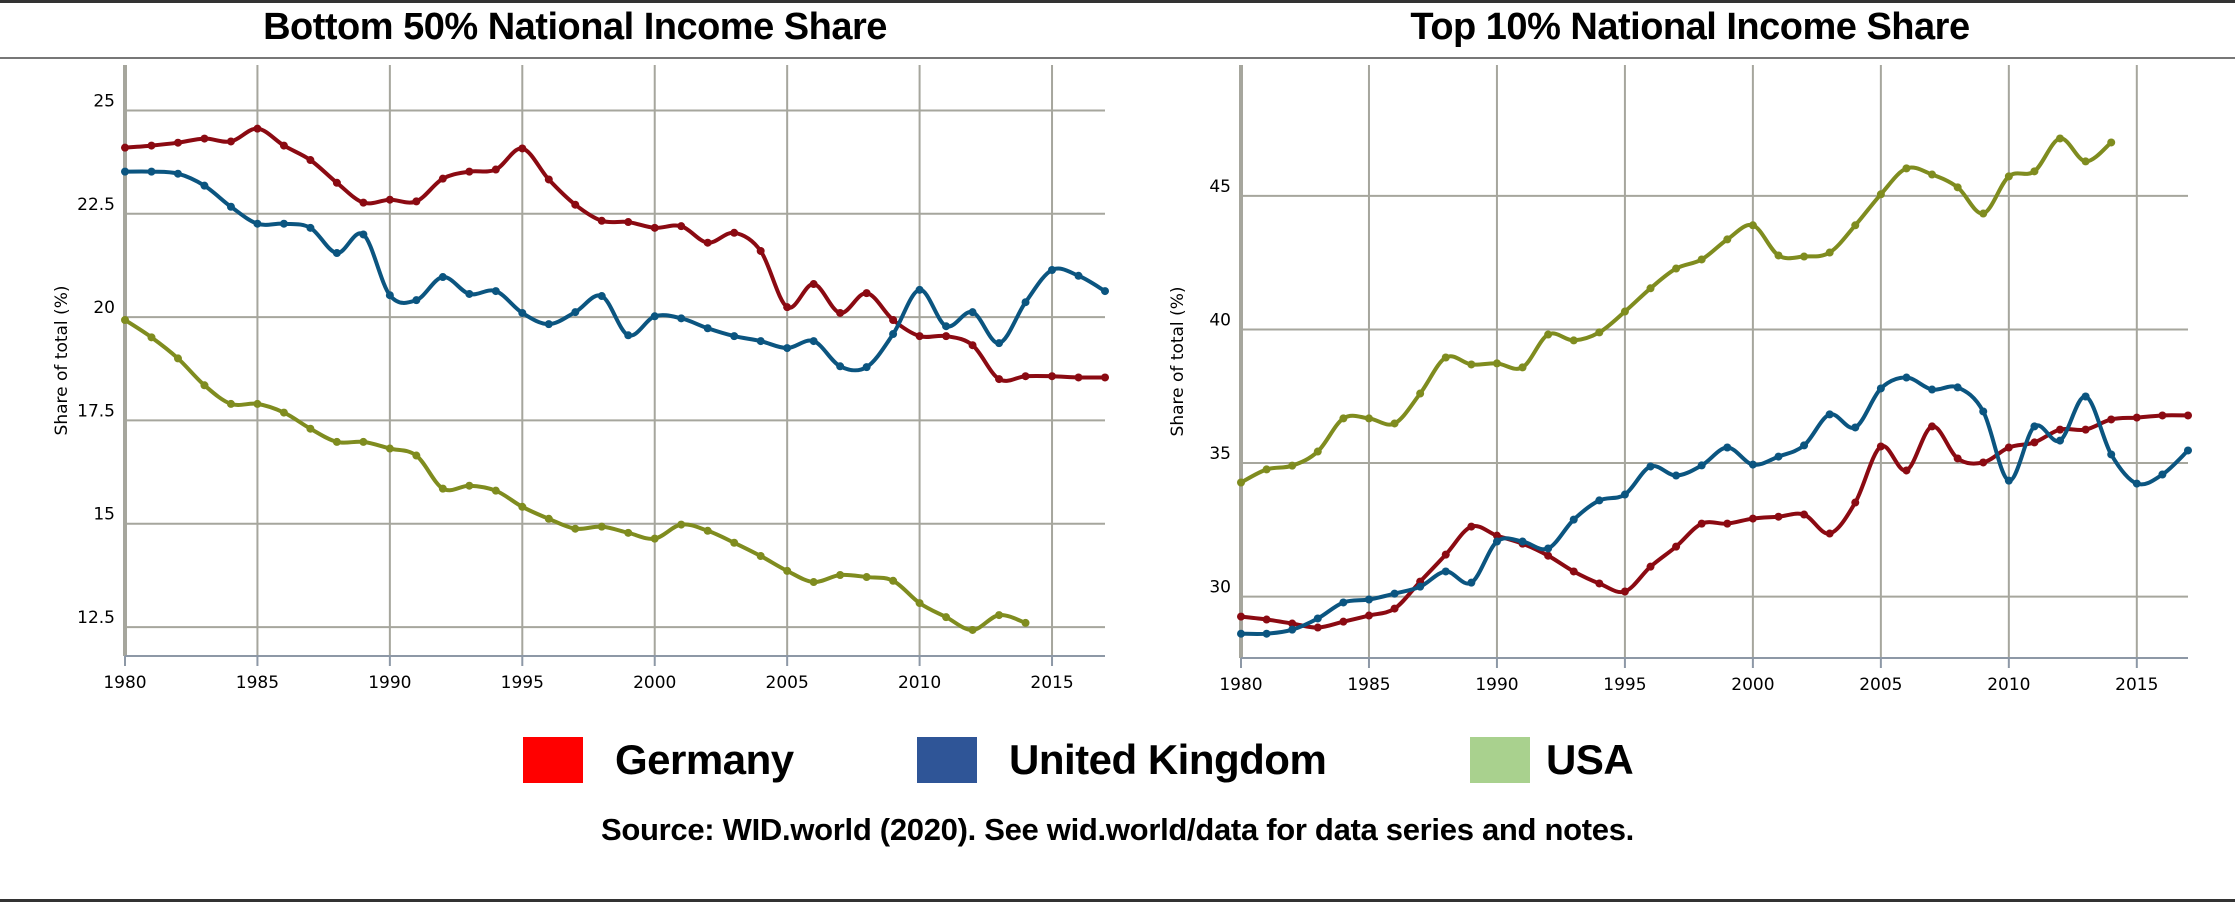 Image resolution: width=2235 pixels, height=903 pixels. What do you see at coordinates (1220, 588) in the screenshot?
I see `y-tick-label: 30` at bounding box center [1220, 588].